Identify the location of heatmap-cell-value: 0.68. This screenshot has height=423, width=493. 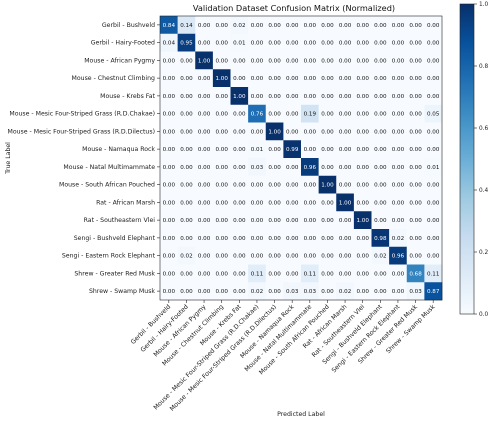
(415, 274).